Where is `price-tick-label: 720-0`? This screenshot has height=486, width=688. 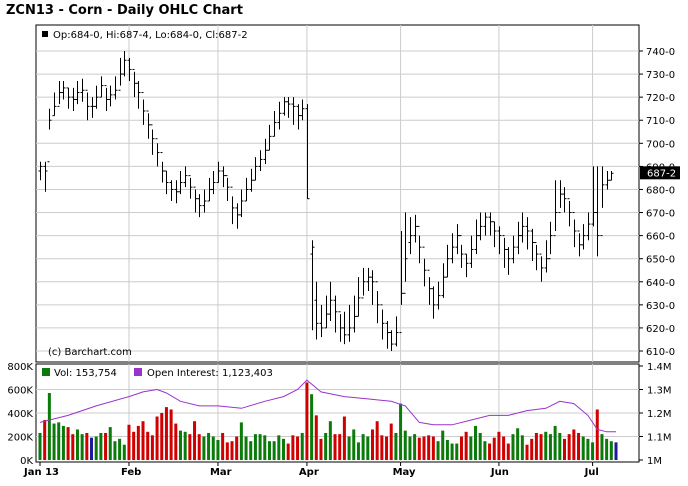 price-tick-label: 720-0 is located at coordinates (660, 98).